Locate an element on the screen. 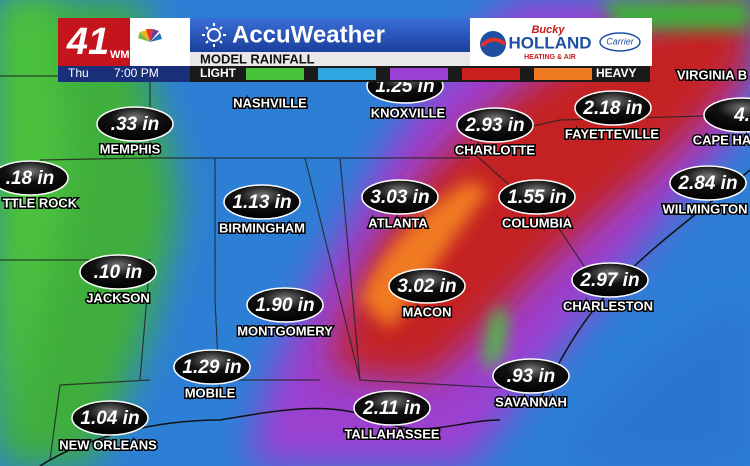 The height and width of the screenshot is (466, 750). rainfall-value: 2.97 in is located at coordinates (609, 280).